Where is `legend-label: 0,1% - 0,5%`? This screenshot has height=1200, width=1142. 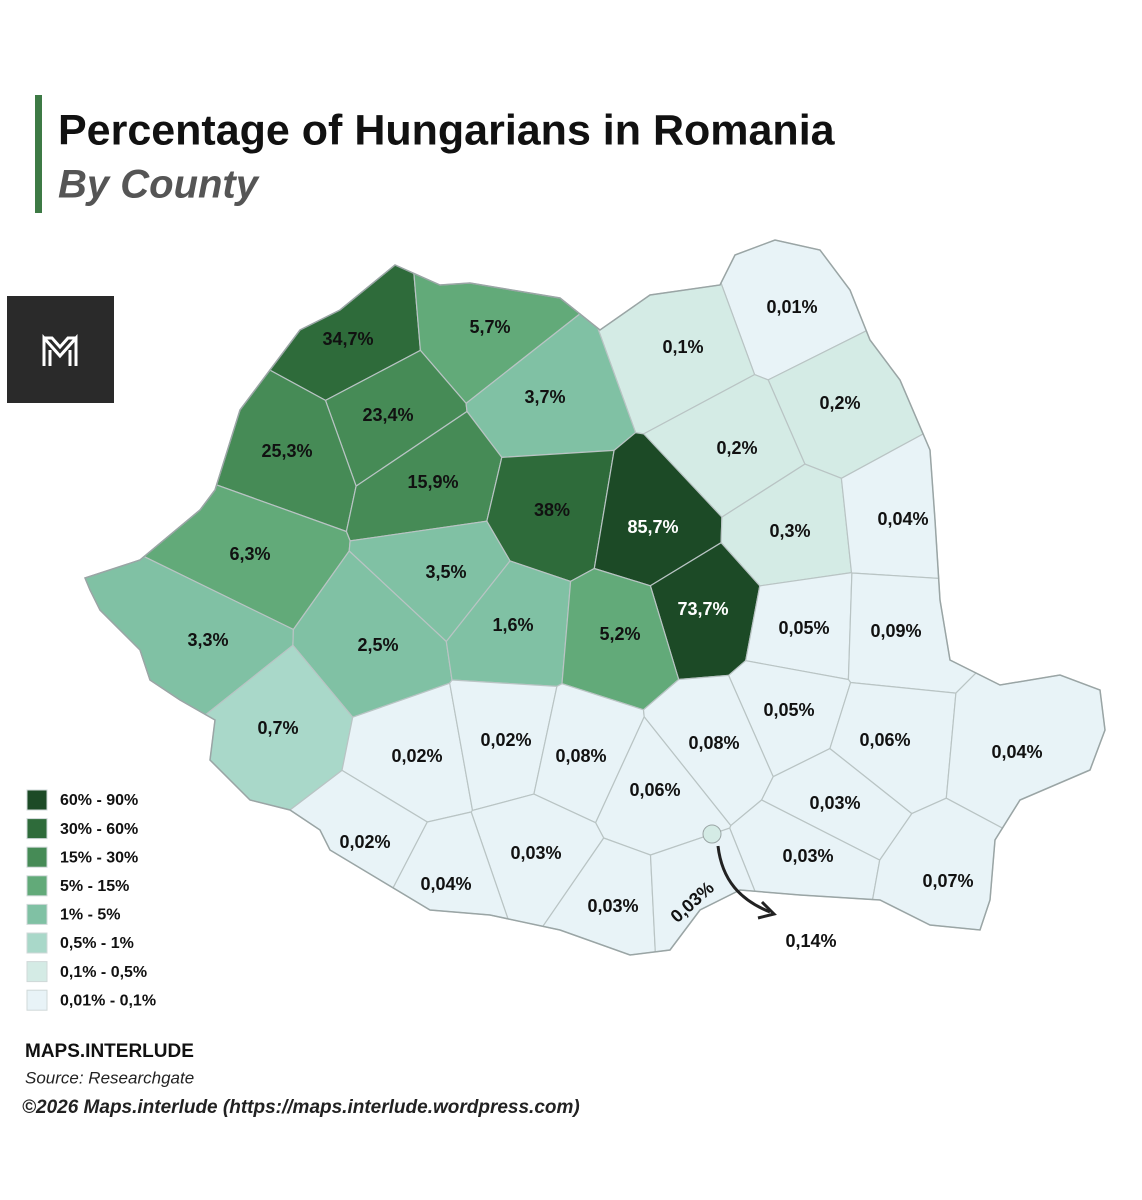
legend-label: 0,1% - 0,5% is located at coordinates (103, 972).